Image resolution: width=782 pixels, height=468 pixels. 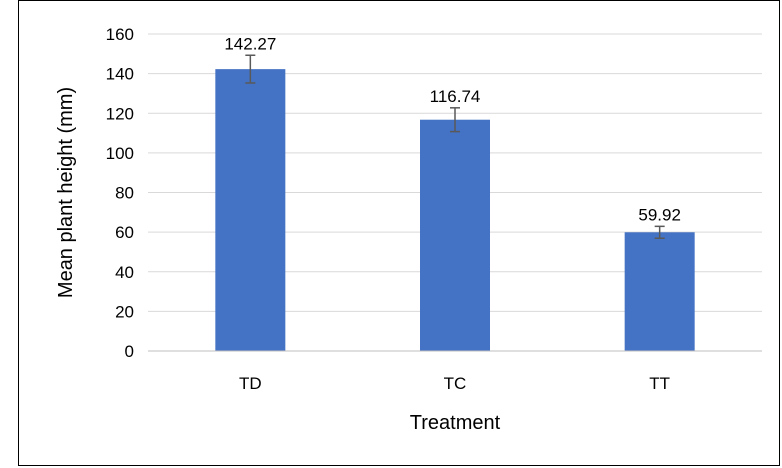 What do you see at coordinates (124, 272) in the screenshot?
I see `y-tick-label: 40` at bounding box center [124, 272].